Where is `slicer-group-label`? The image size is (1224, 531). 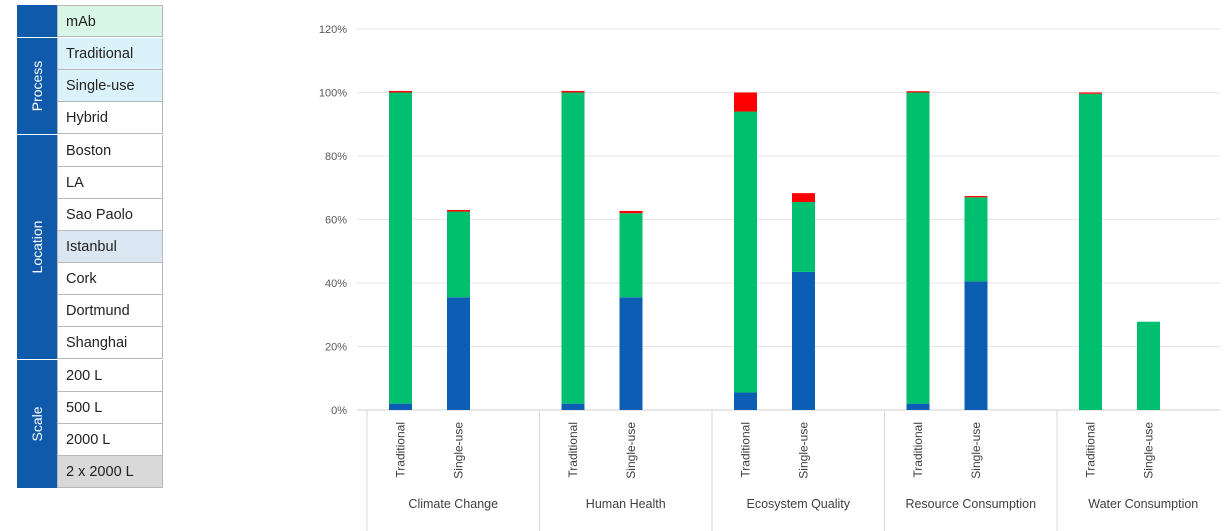
slicer-group-label is located at coordinates (37, 21).